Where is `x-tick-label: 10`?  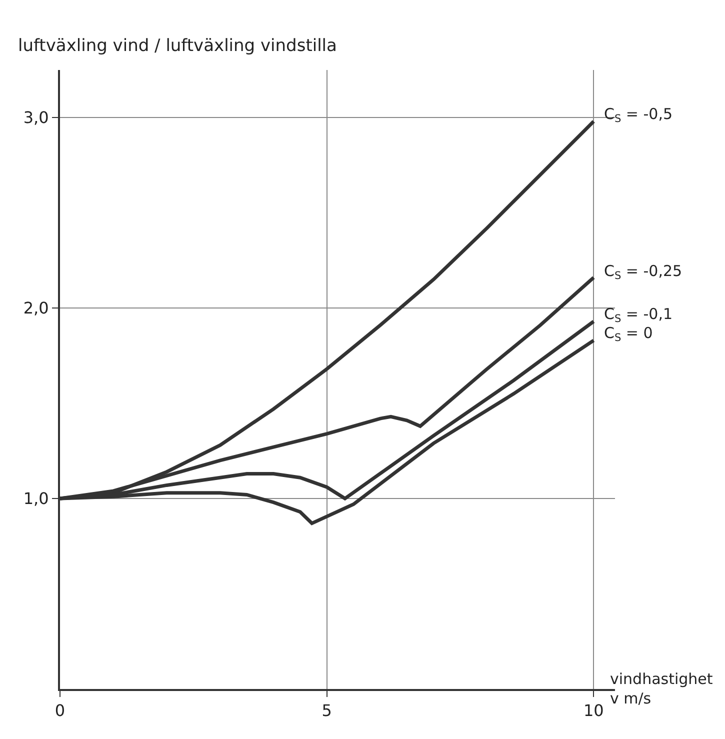 x-tick-label: 10 is located at coordinates (593, 710).